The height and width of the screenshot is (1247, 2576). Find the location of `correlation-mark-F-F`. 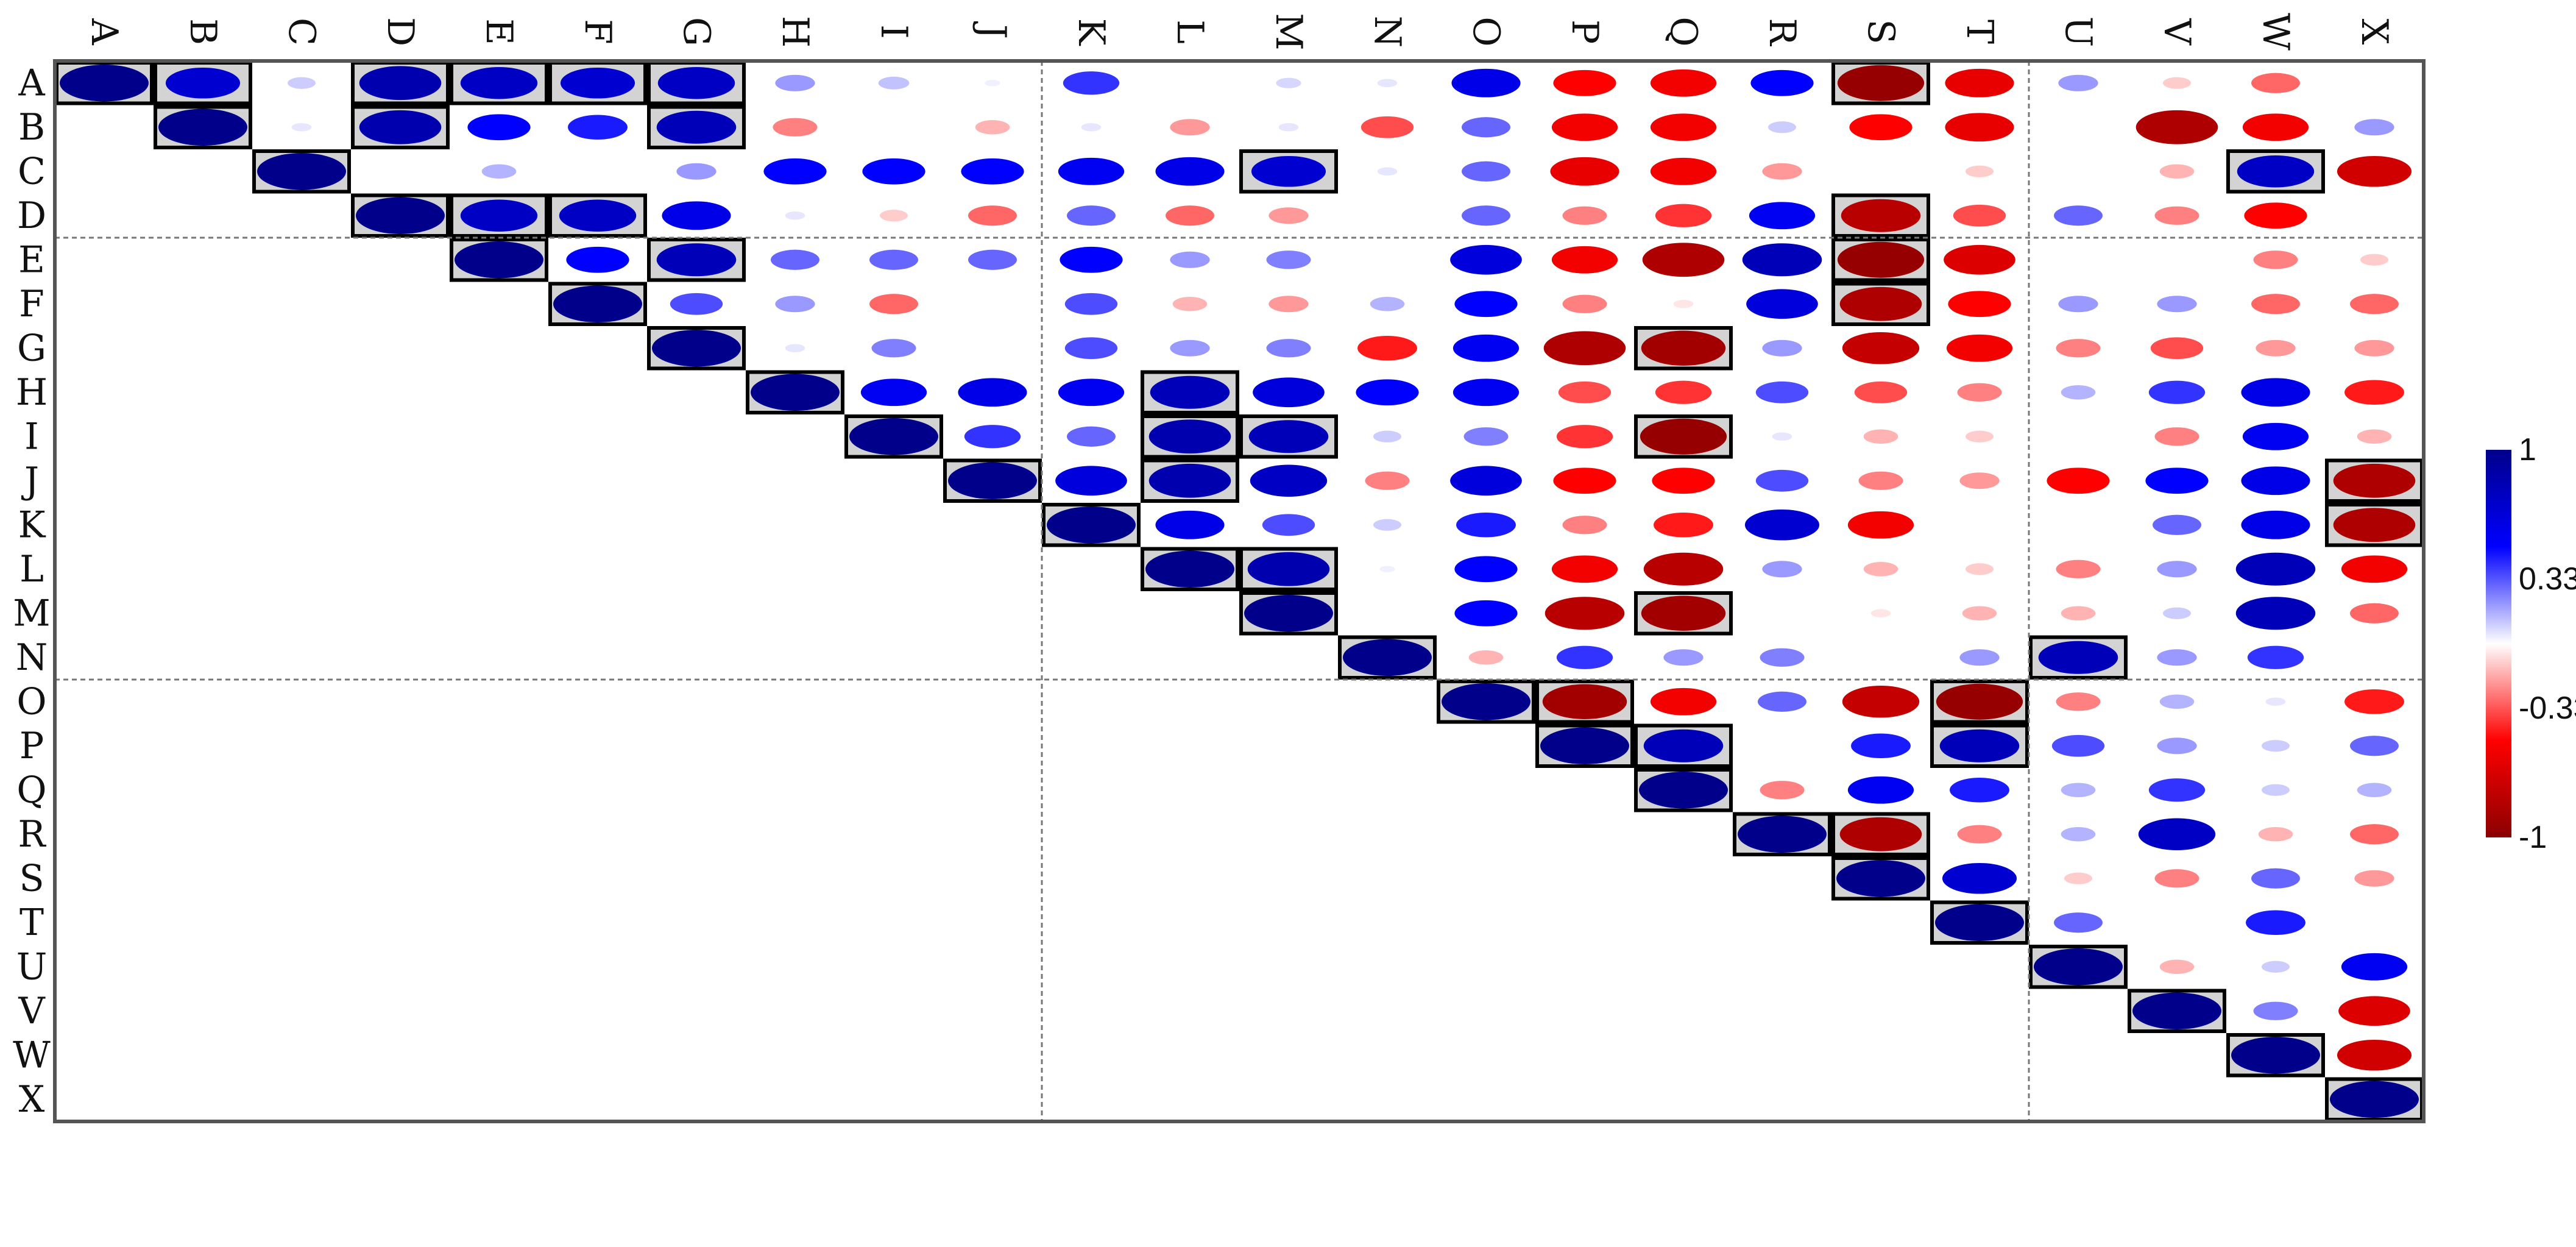

correlation-mark-F-F is located at coordinates (597, 303).